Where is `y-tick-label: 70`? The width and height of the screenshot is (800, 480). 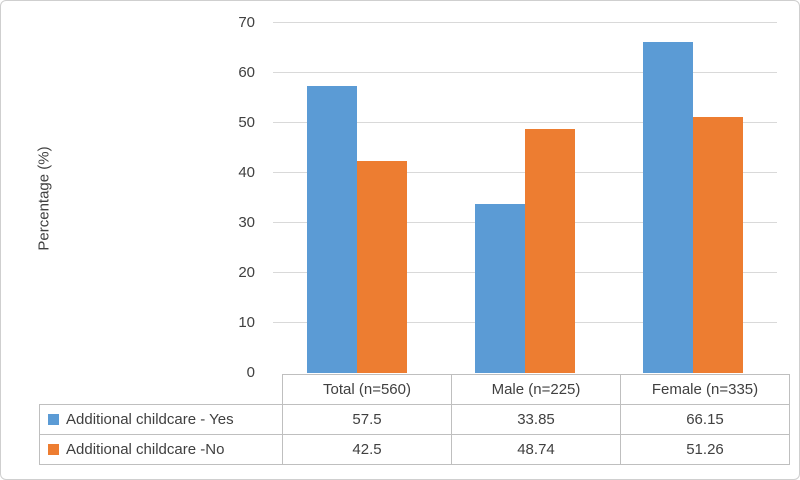
y-tick-label: 70 is located at coordinates (246, 22).